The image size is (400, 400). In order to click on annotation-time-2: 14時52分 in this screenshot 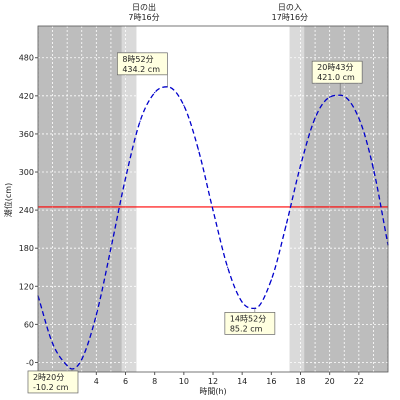, I will do `click(248, 318)`.